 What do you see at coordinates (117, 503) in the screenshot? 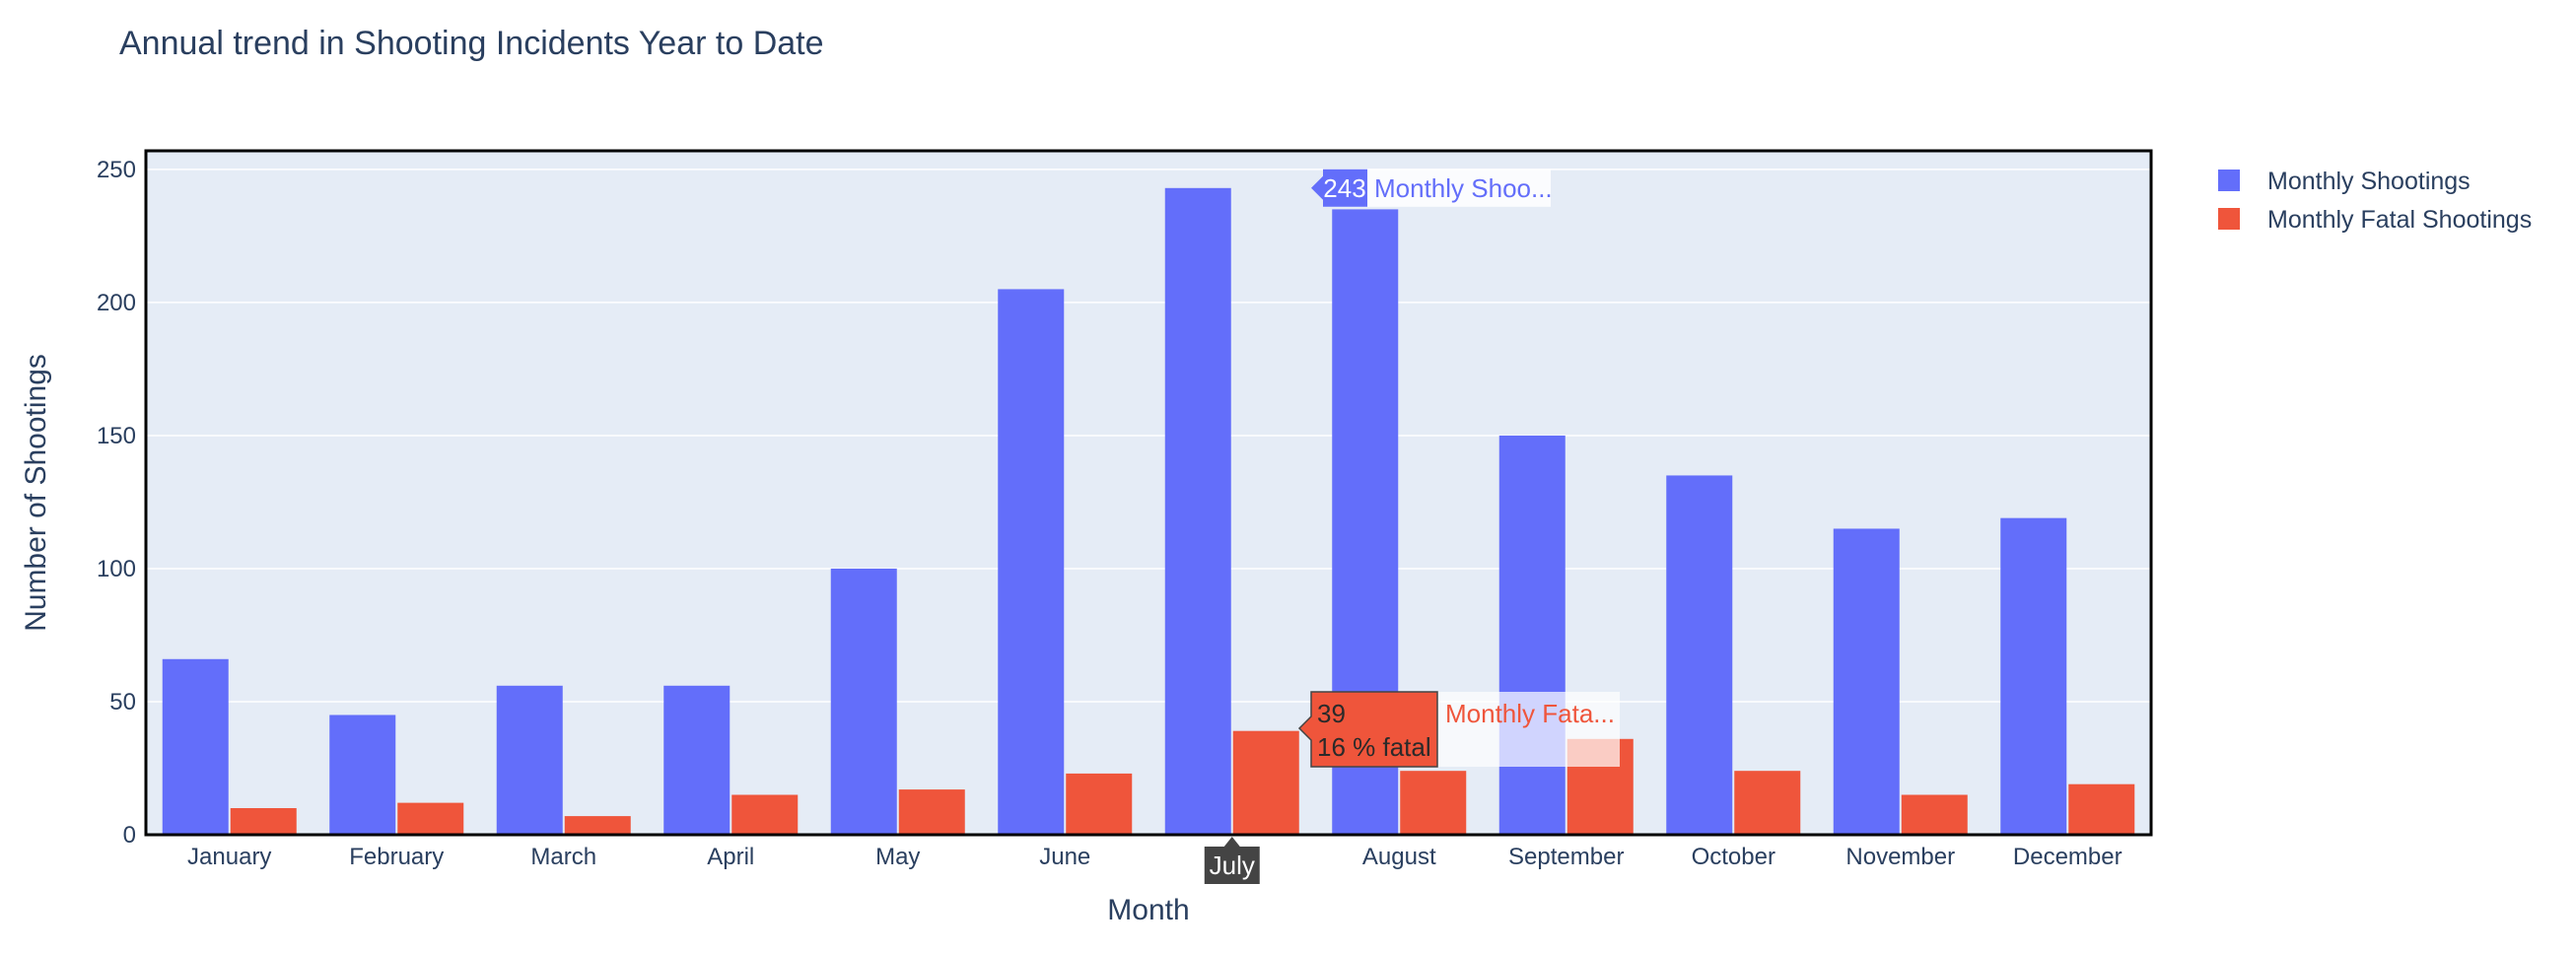
I see `y-axis-ticks: 0 50 100 150 200 250` at bounding box center [117, 503].